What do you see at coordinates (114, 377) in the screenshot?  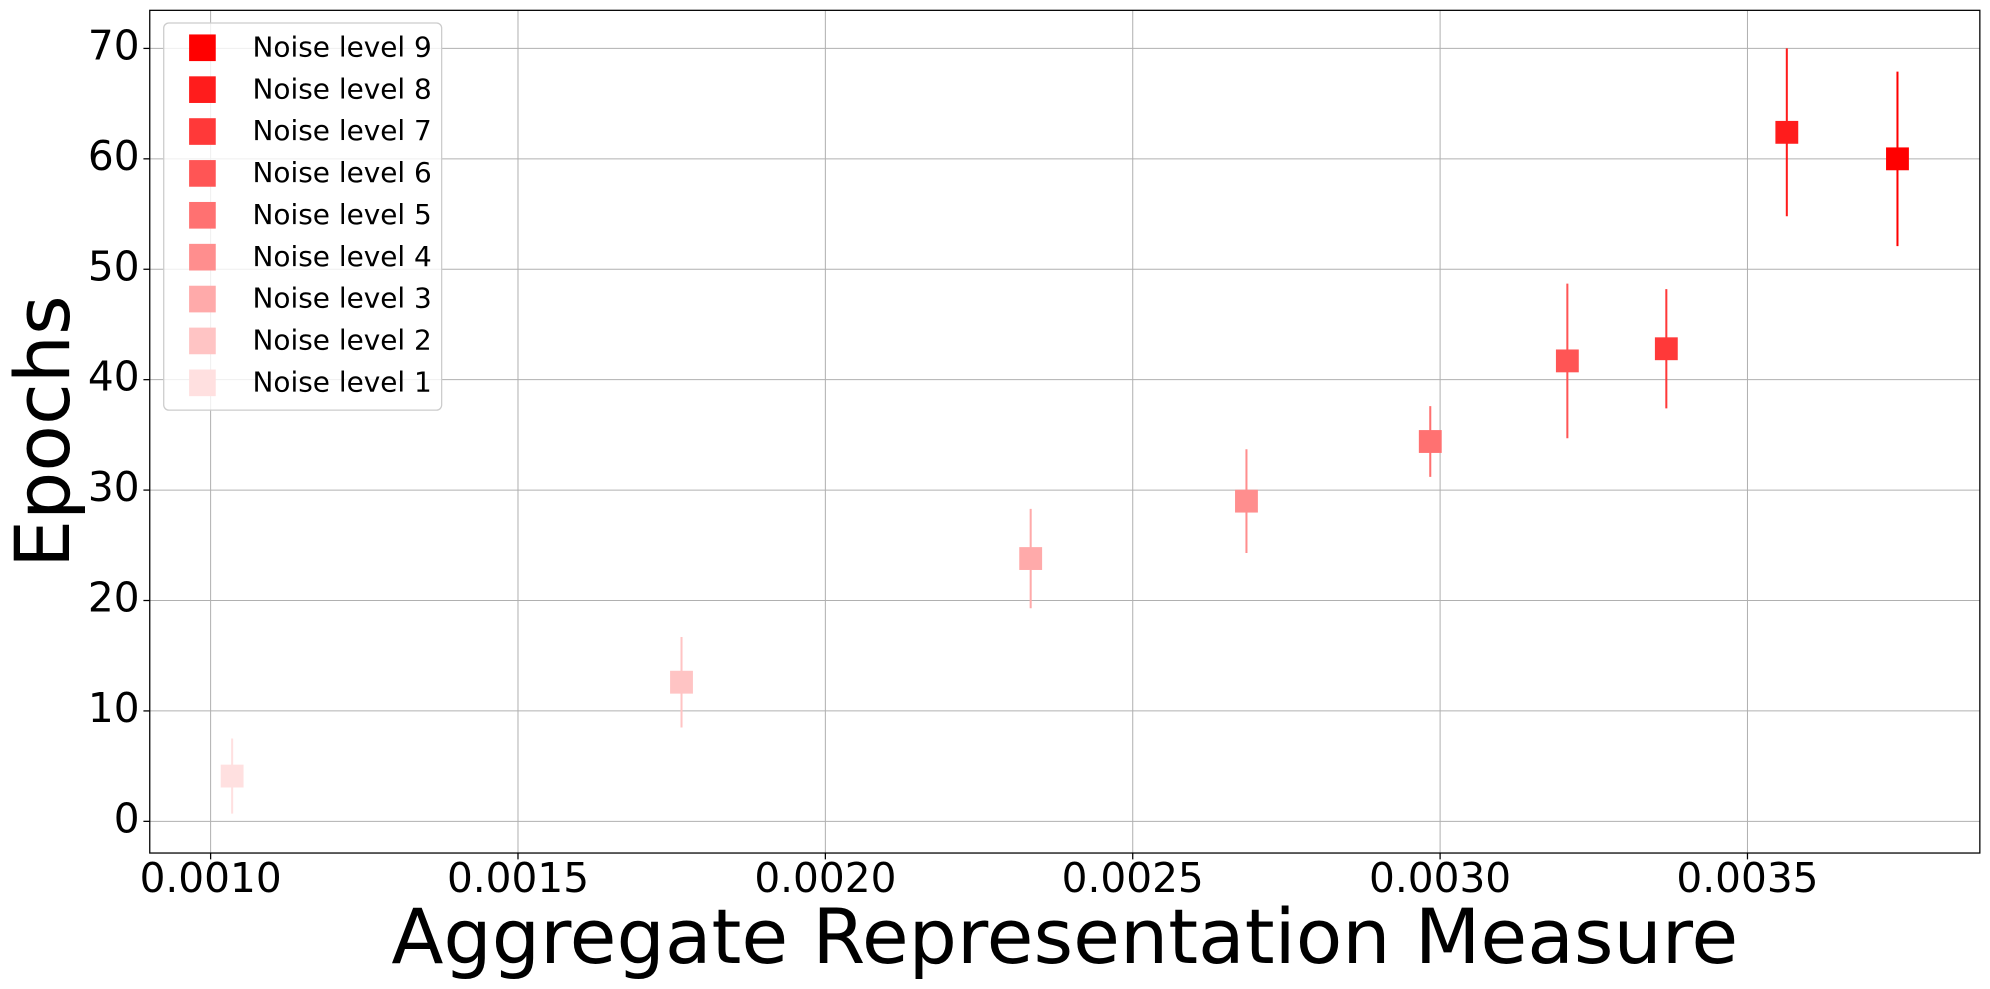 I see `y-tick-label: 40` at bounding box center [114, 377].